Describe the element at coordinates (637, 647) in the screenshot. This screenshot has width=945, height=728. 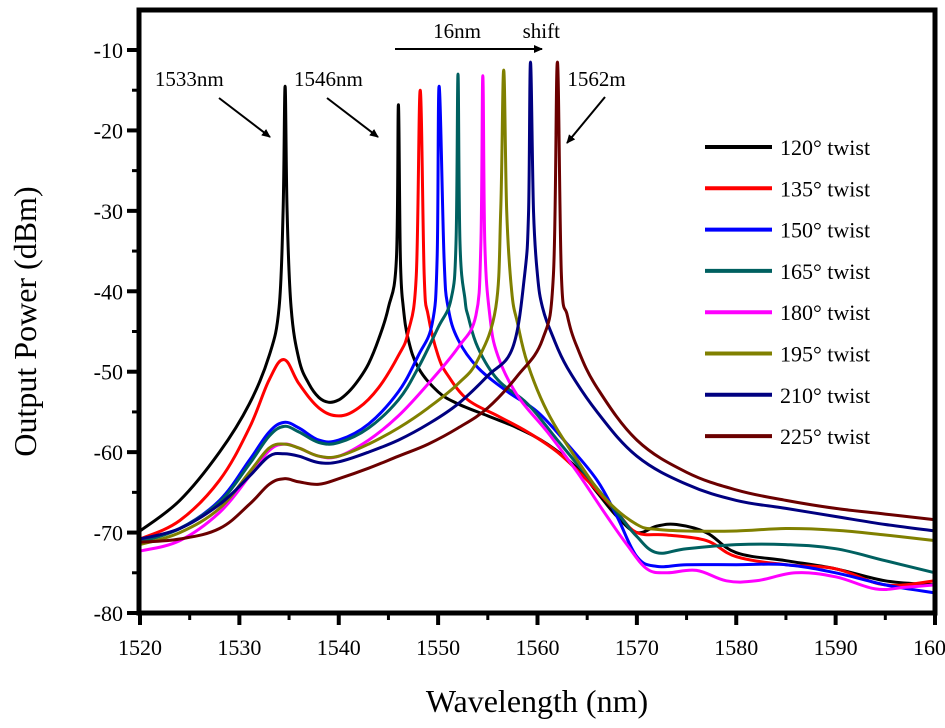
I see `x-tick-label: 1570` at that location.